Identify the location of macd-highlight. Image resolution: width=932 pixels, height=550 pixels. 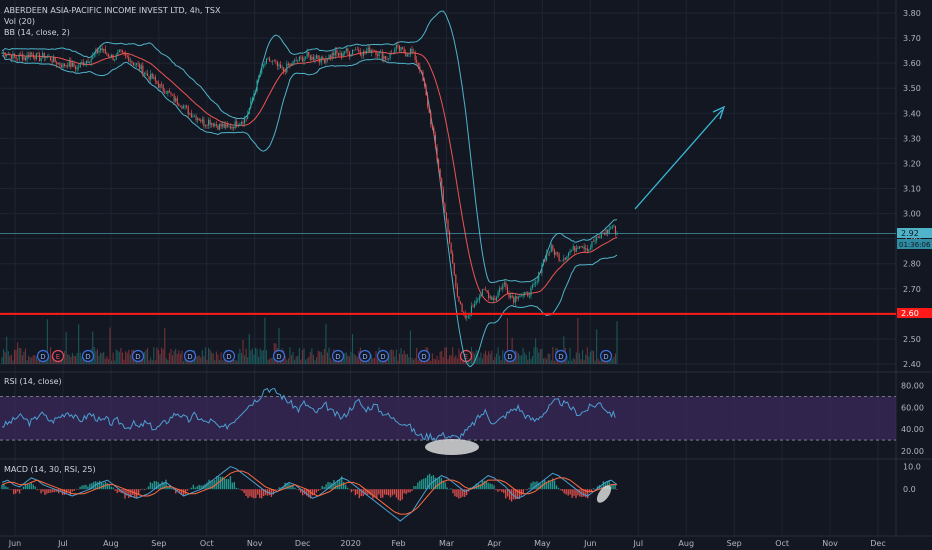
(604, 494).